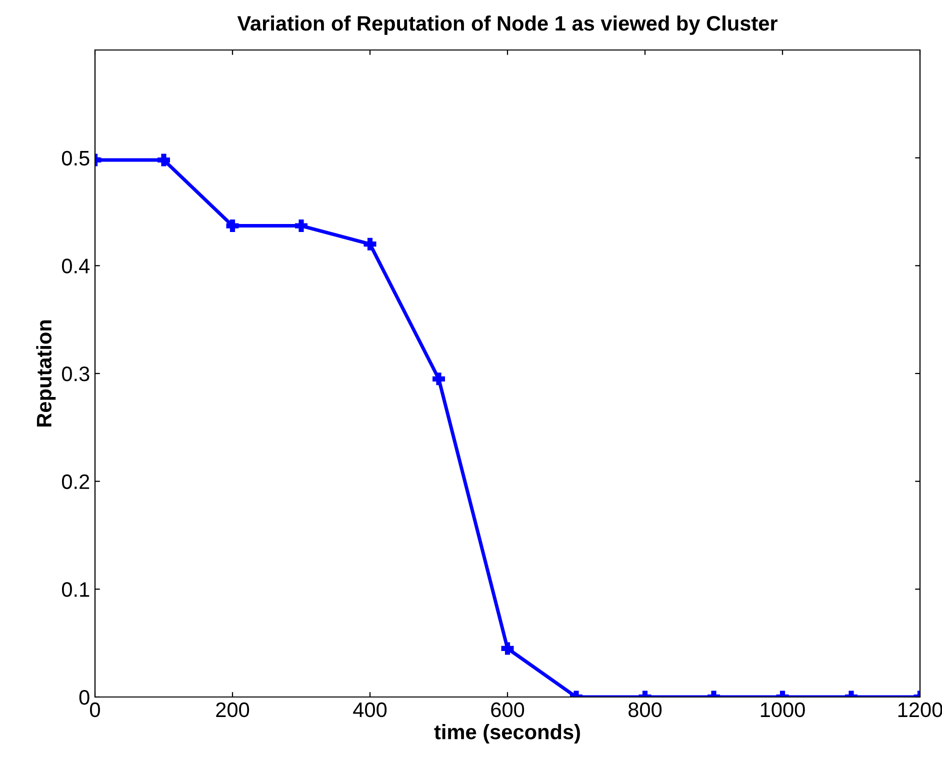 This screenshot has height=762, width=942. What do you see at coordinates (782, 710) in the screenshot?
I see `x-tick-label: 1000` at bounding box center [782, 710].